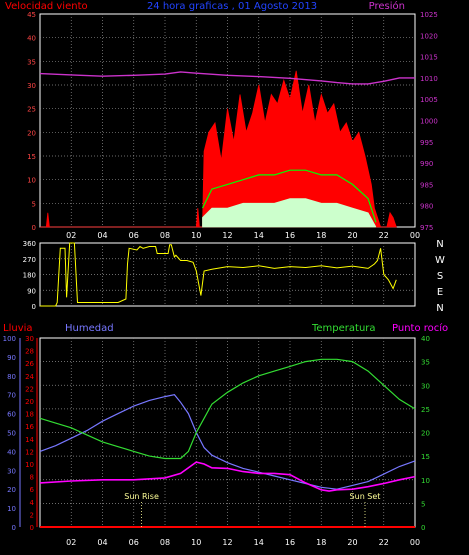  Describe the element at coordinates (14, 528) in the screenshot. I see `humidity-axis-tick: 0` at that location.